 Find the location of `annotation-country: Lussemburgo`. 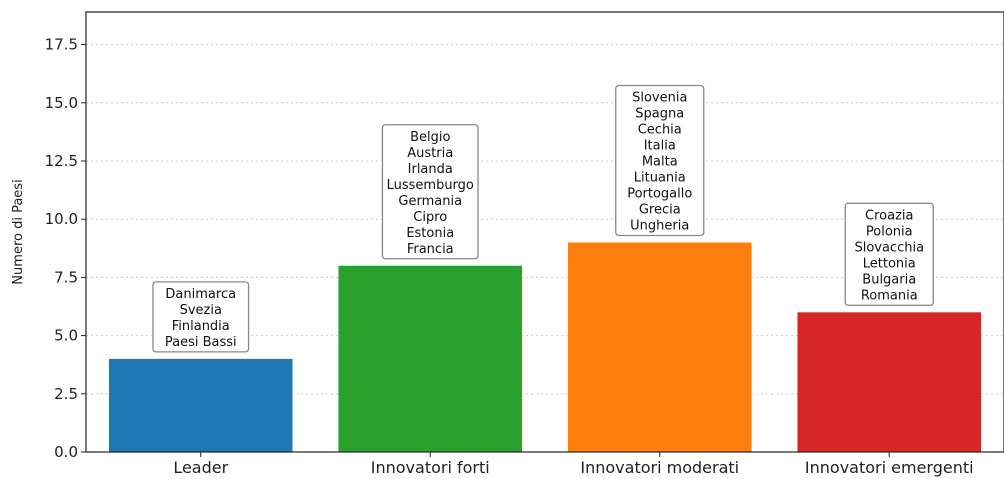

annotation-country: Lussemburgo is located at coordinates (430, 185).